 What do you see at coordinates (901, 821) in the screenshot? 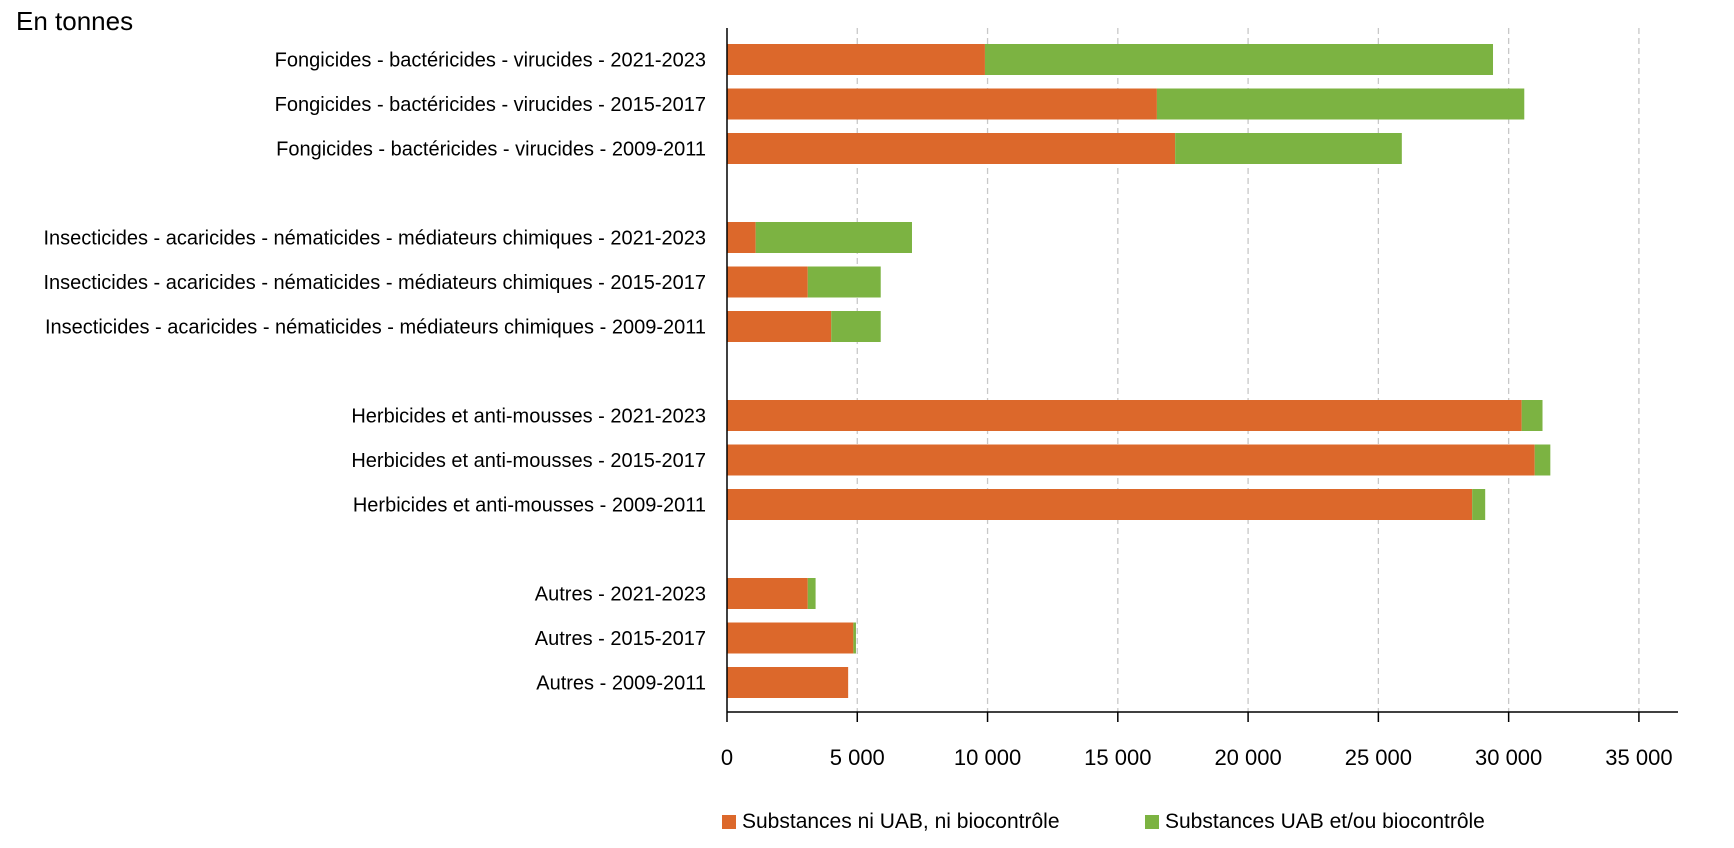
I see `legend-label-series-1: Substances ni UAB, ni biocontrôle` at bounding box center [901, 821].